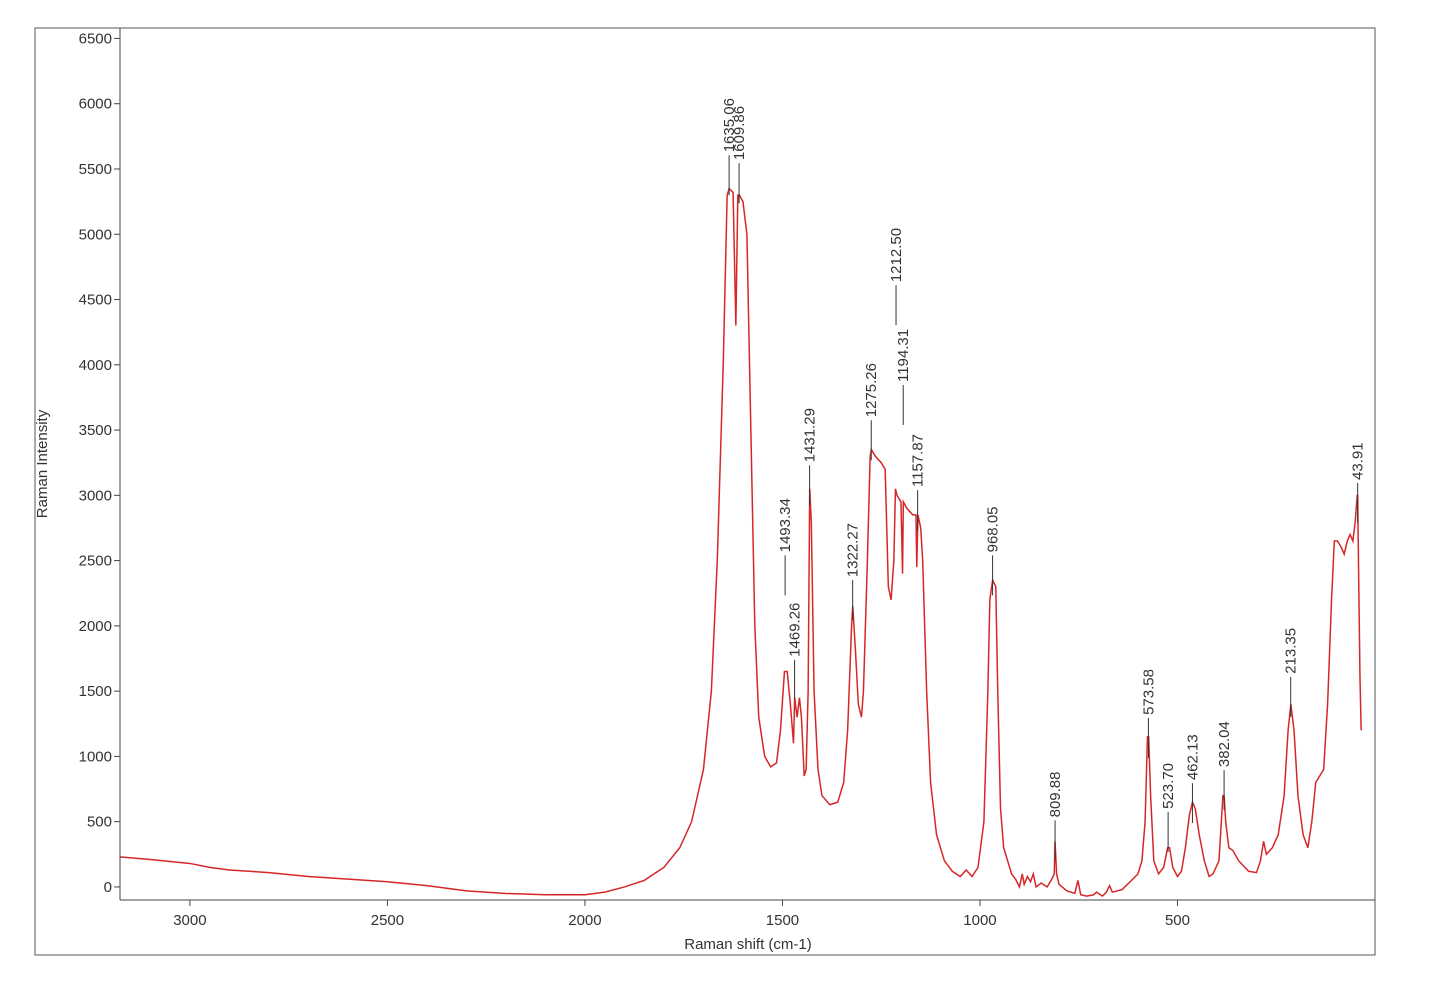  Describe the element at coordinates (95, 626) in the screenshot. I see `y-tick-label: 2000` at that location.